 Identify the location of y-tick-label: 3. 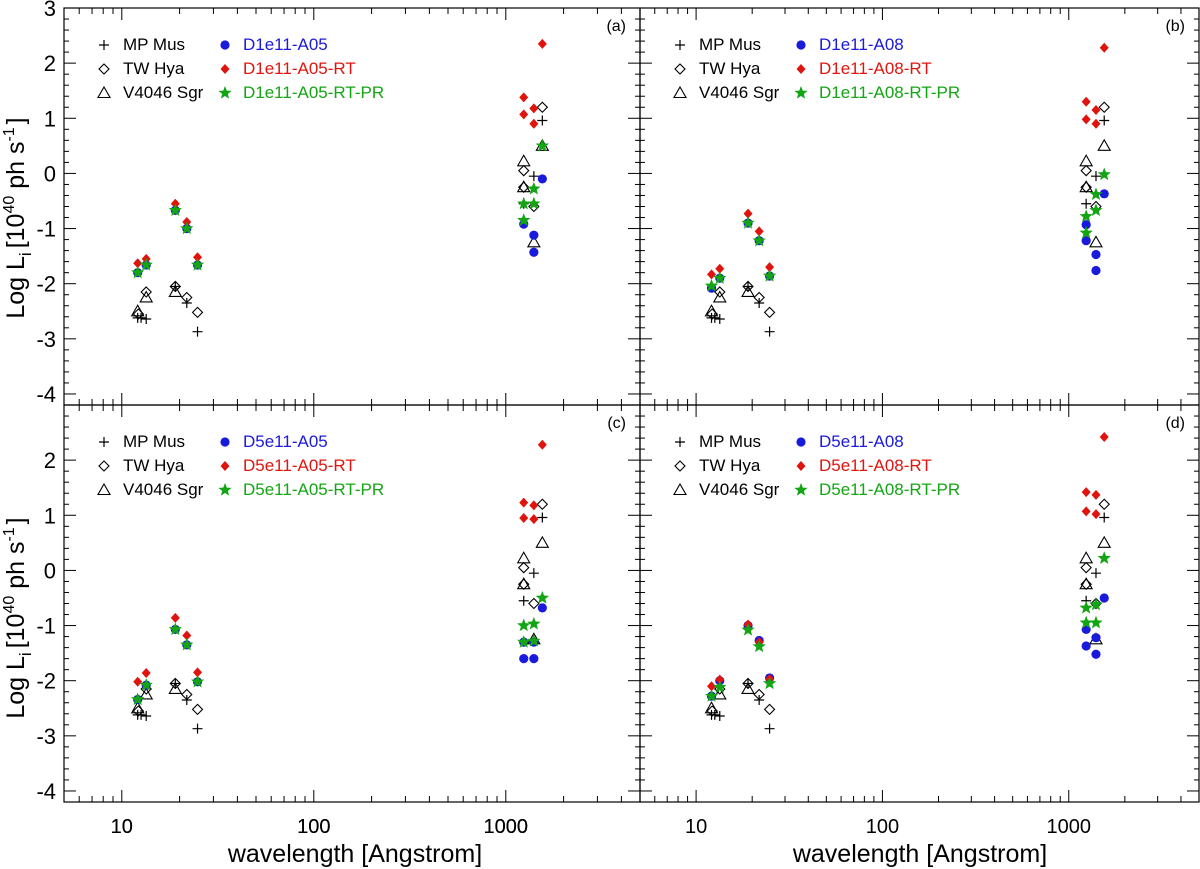
(50, 10).